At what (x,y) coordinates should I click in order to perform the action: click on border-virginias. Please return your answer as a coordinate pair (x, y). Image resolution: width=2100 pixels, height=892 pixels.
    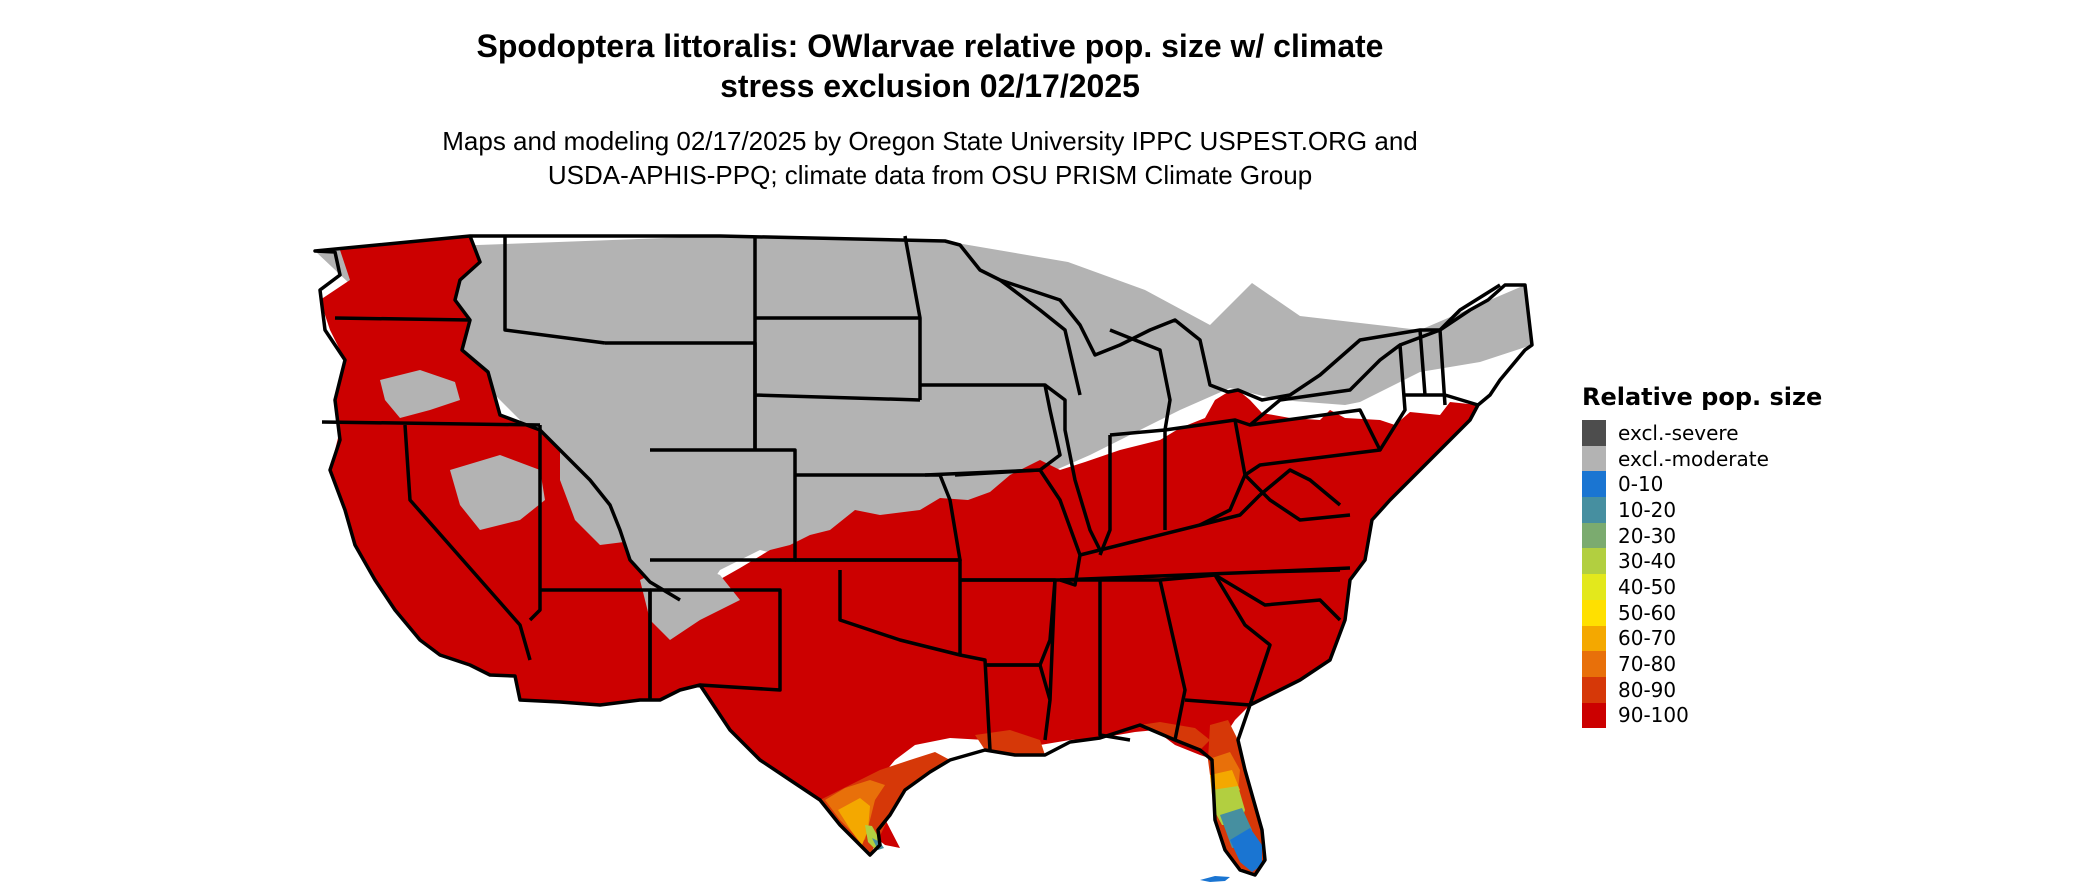
    Looking at the image, I should click on (1297, 495).